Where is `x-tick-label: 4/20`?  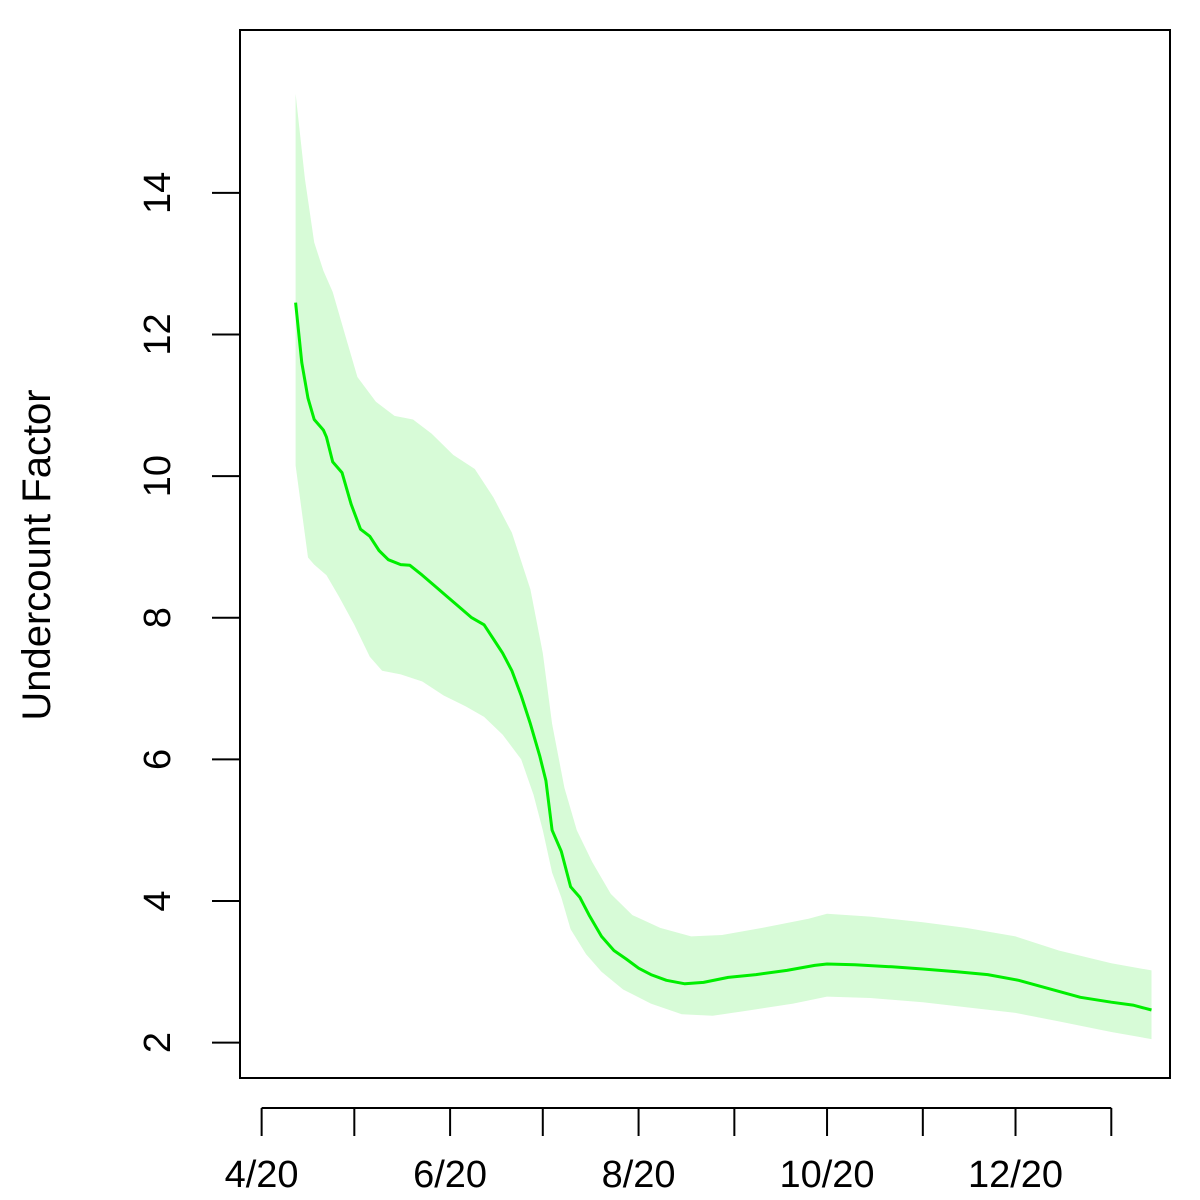 x-tick-label: 4/20 is located at coordinates (262, 1175).